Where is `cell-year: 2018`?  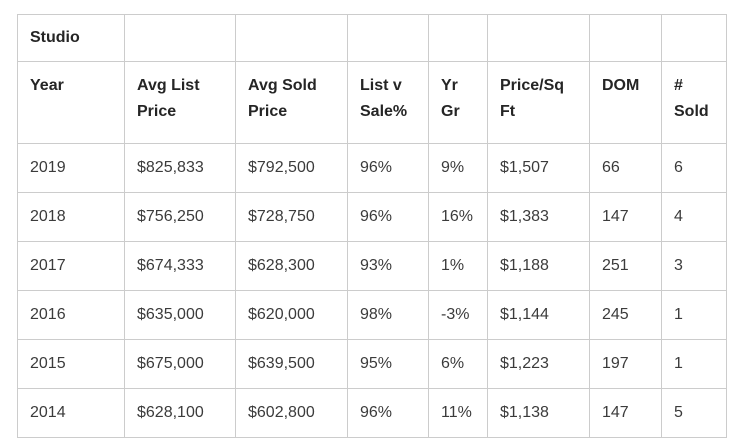 cell-year: 2018 is located at coordinates (71, 217).